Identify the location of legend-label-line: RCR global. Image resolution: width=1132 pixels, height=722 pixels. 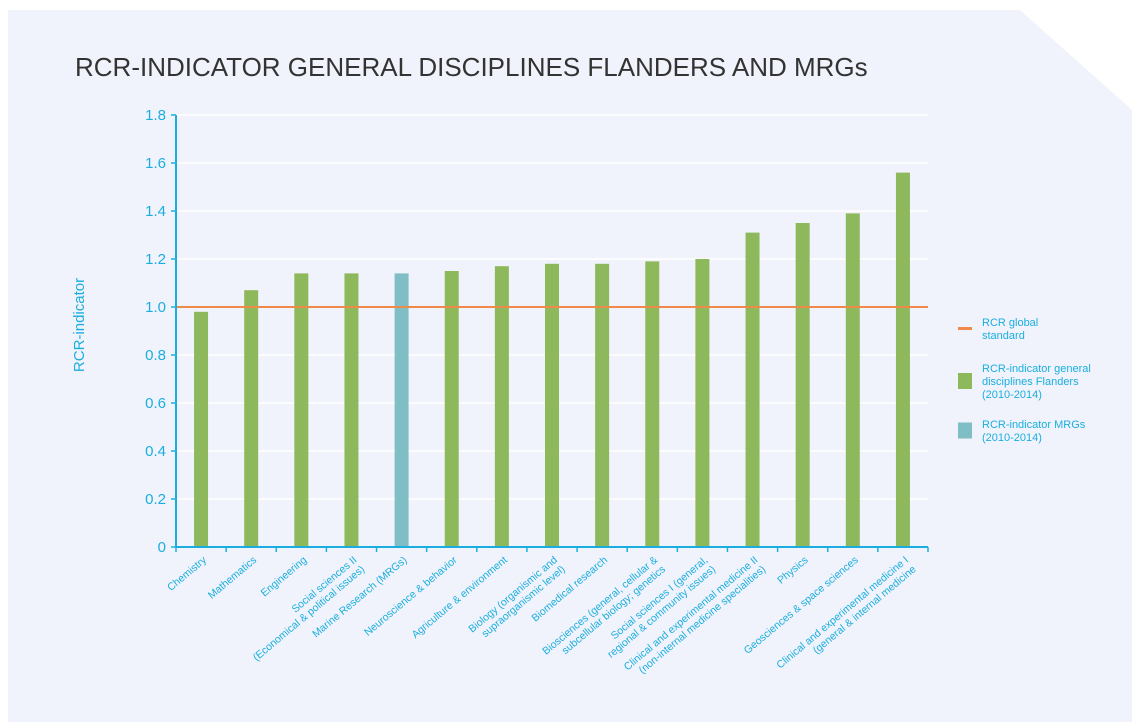
(1010, 323).